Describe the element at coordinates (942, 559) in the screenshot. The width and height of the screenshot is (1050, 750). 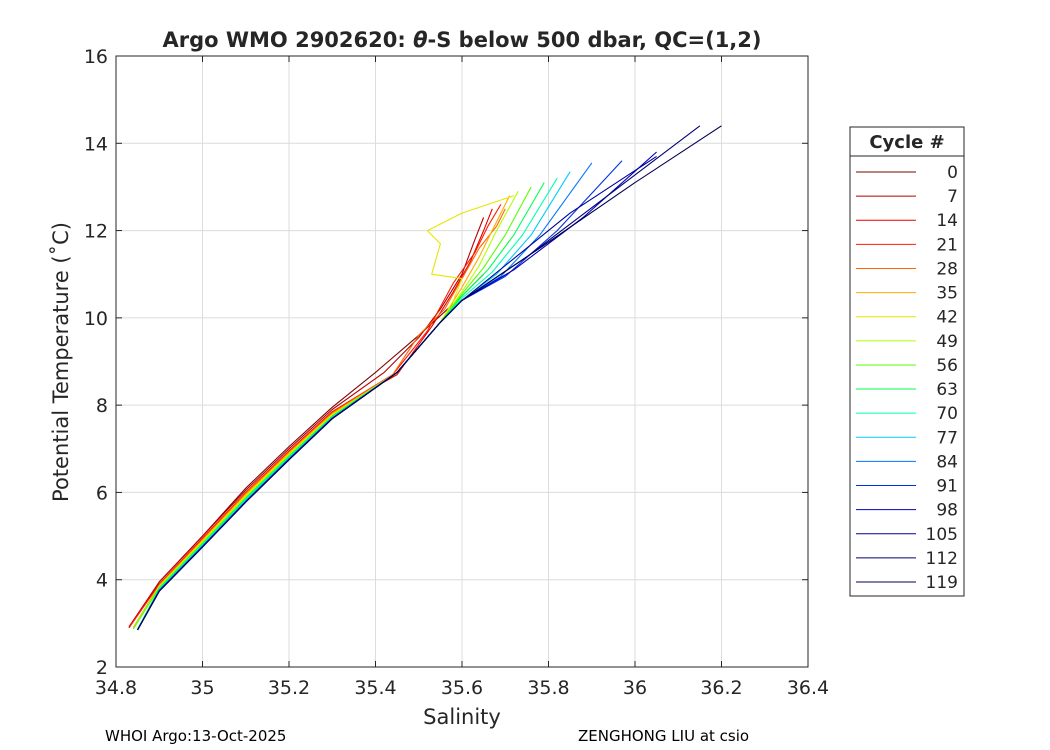
I see `legend-label-cycle-112: 112` at that location.